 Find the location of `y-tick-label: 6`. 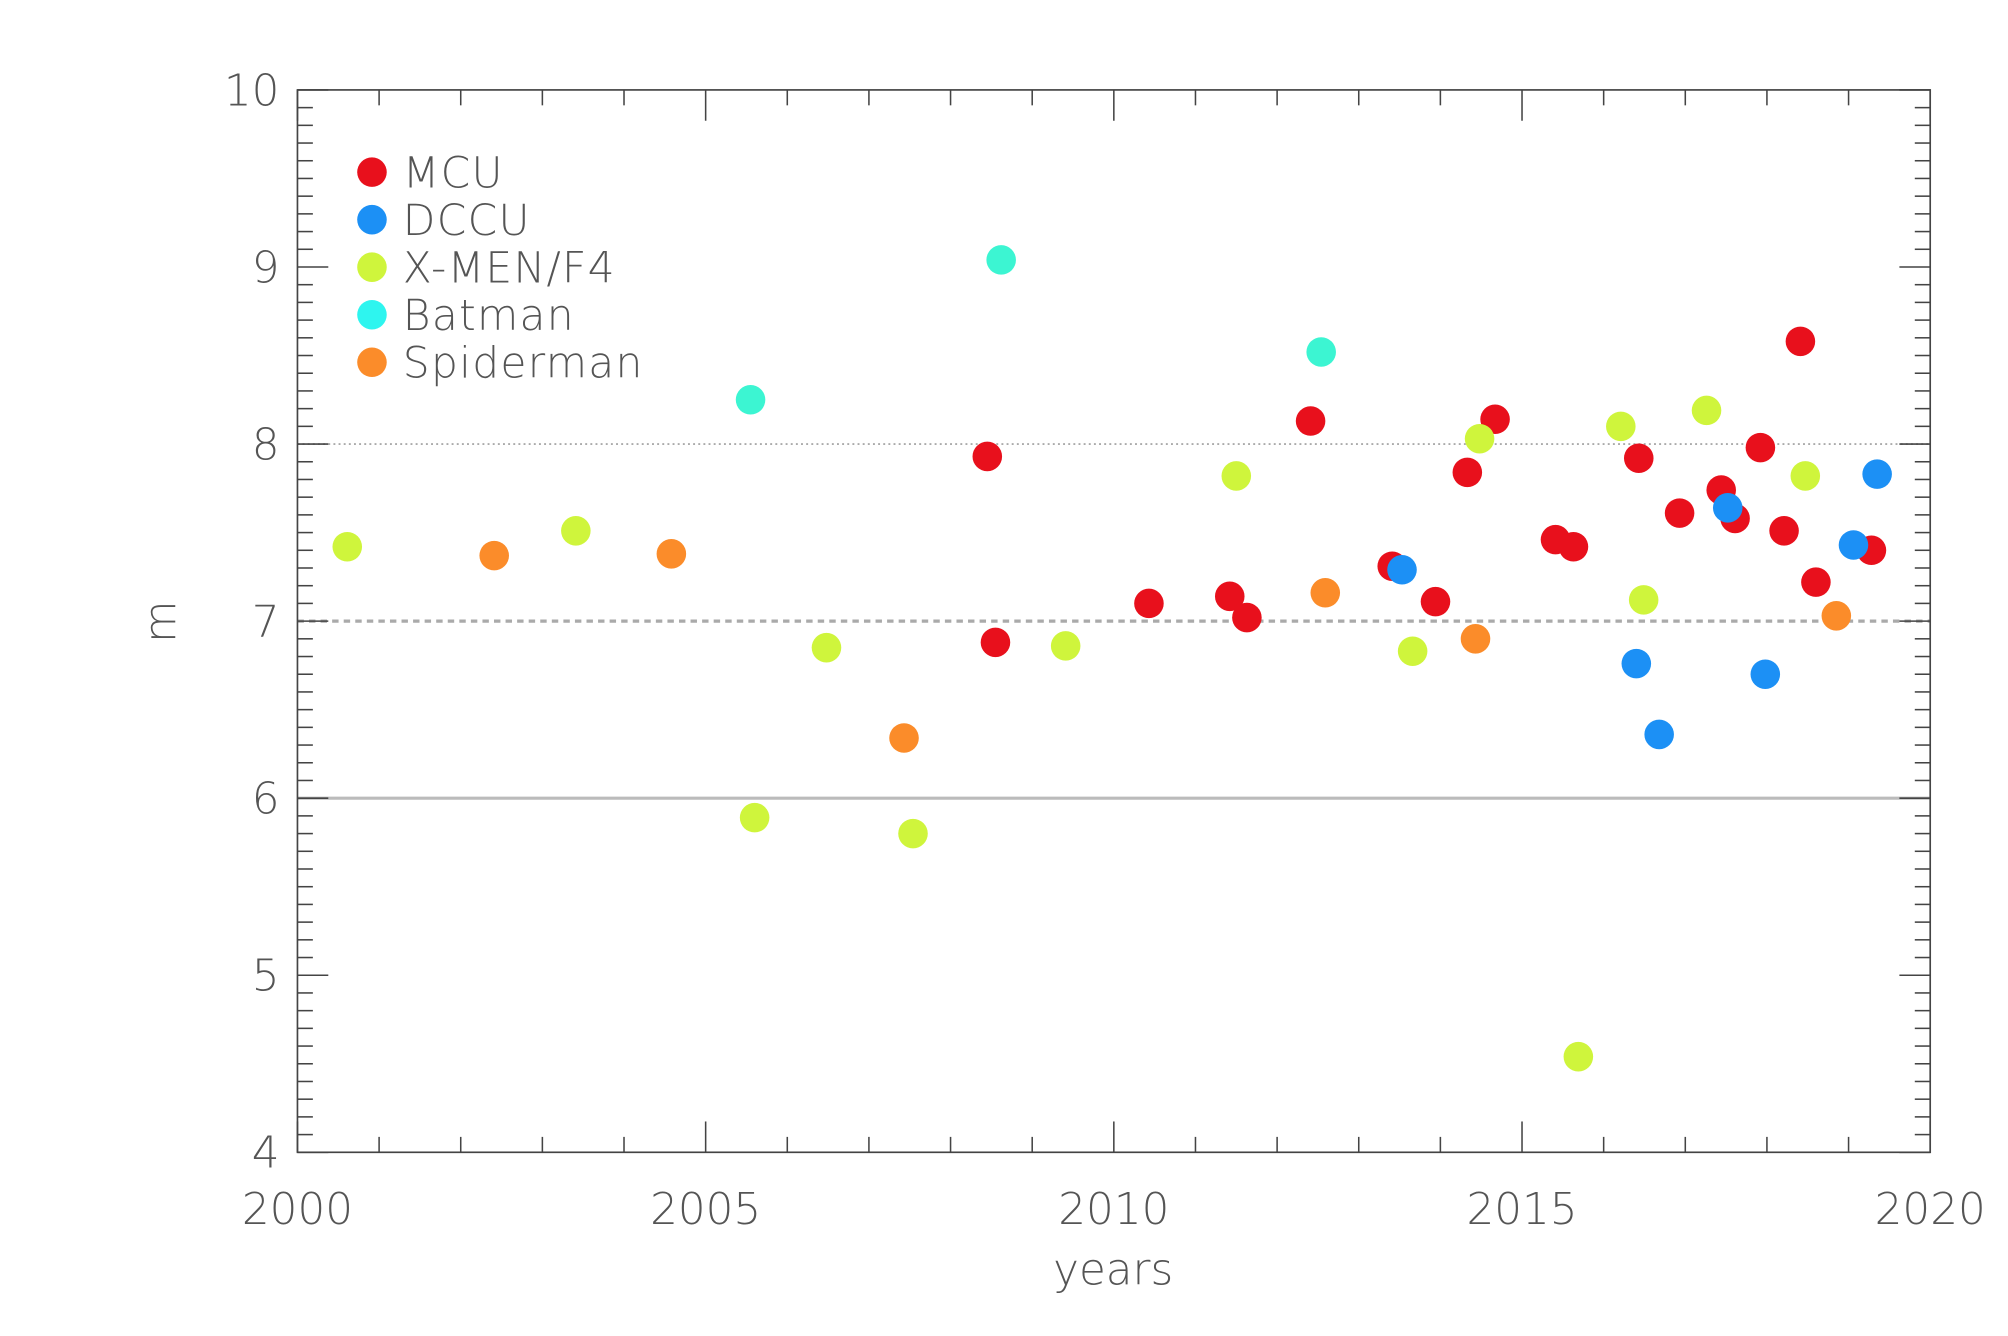

y-tick-label: 6 is located at coordinates (266, 799).